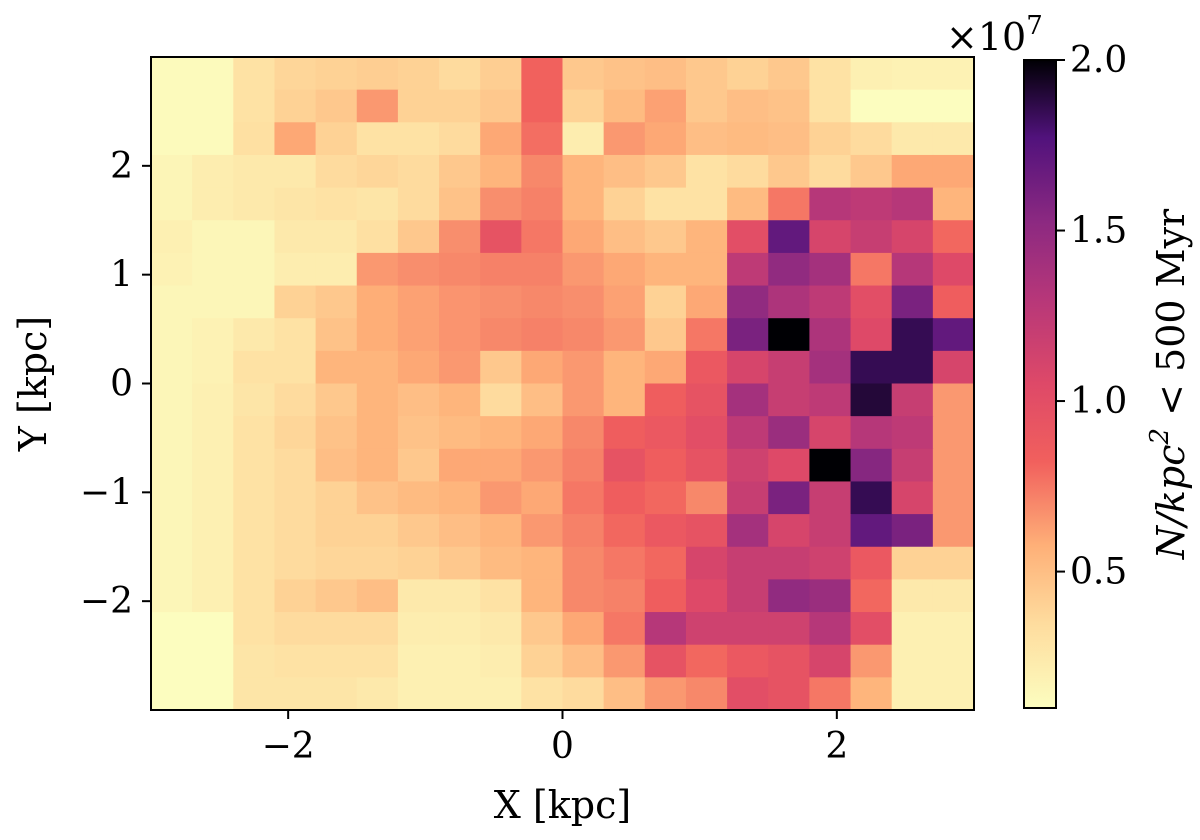 The height and width of the screenshot is (840, 1200). Describe the element at coordinates (1169, 384) in the screenshot. I see `colorbar-label: N/kpc2 < 500 Myr` at that location.